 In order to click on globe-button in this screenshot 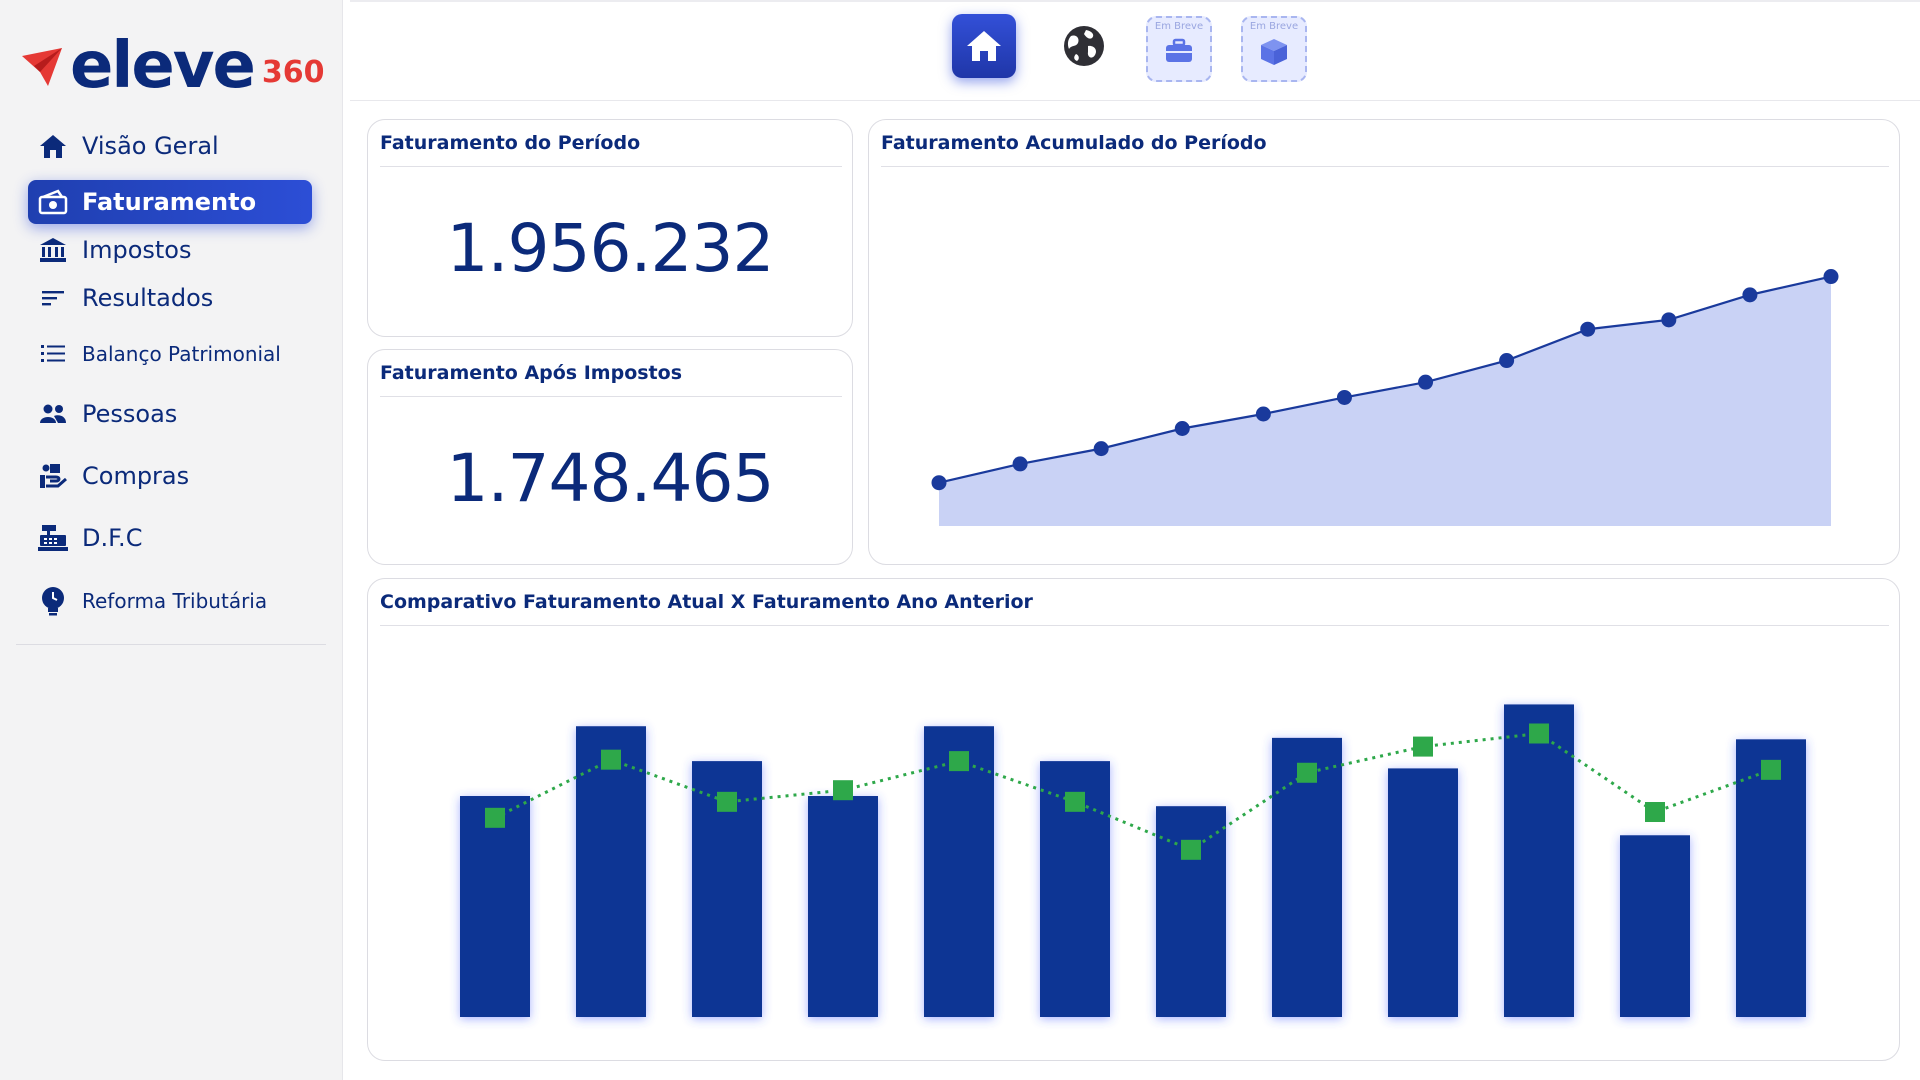, I will do `click(1084, 46)`.